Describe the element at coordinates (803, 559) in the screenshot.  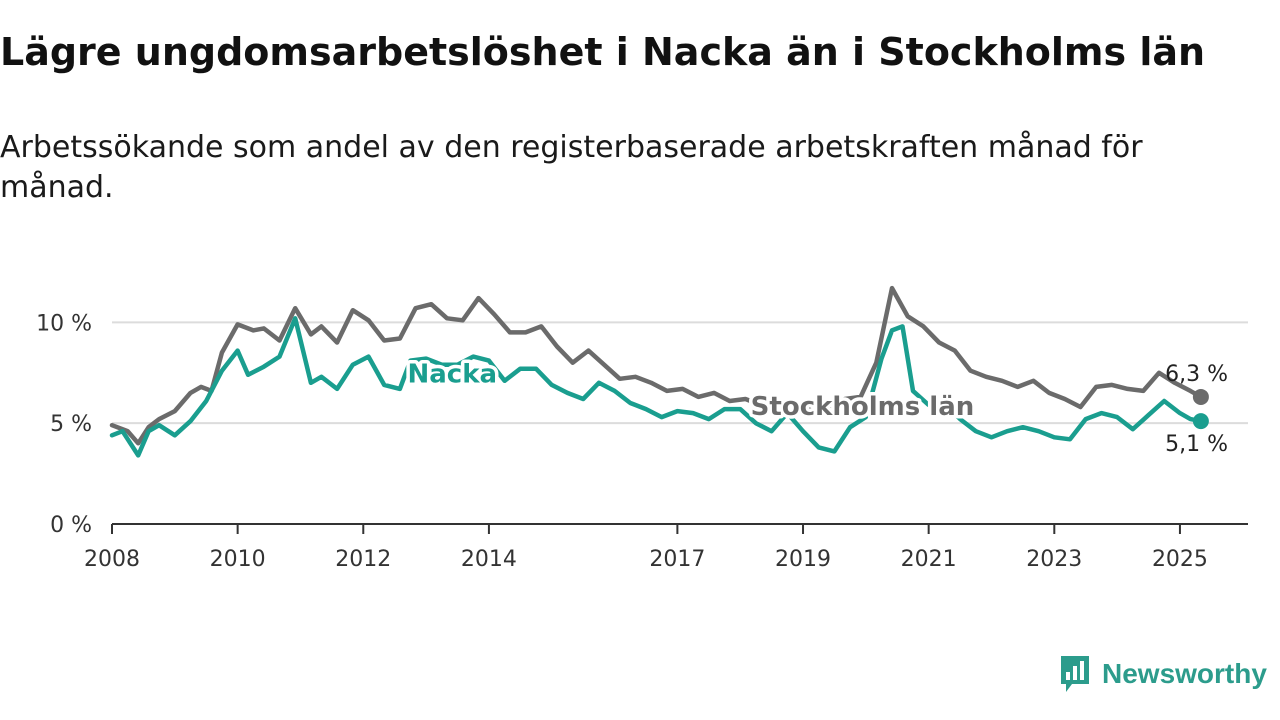
I see `x-tick-label: 2019` at that location.